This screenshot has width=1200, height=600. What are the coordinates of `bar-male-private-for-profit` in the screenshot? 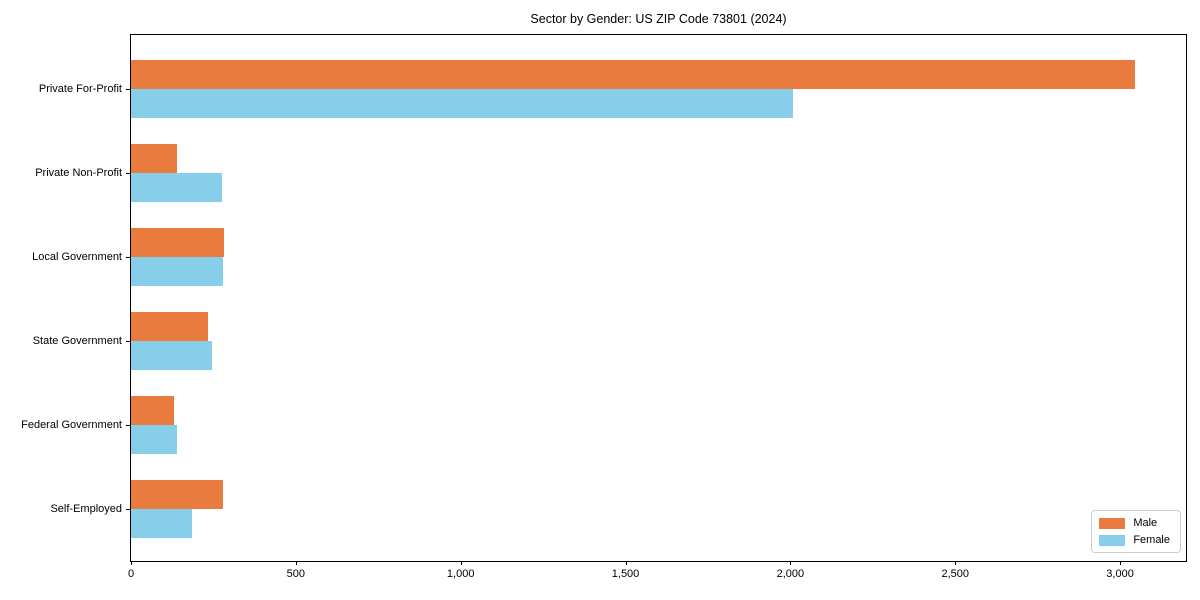 It's located at (633, 75).